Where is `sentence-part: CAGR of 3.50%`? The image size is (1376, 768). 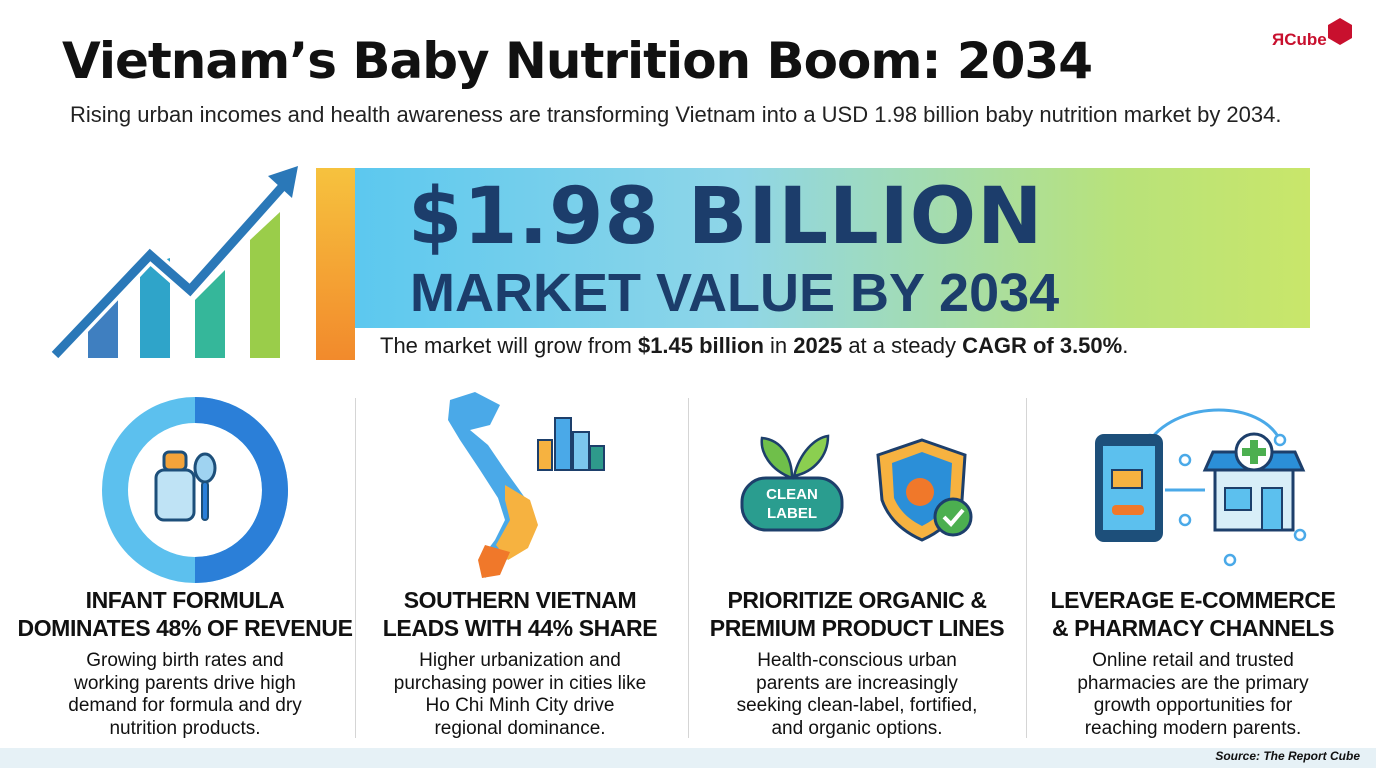
sentence-part: CAGR of 3.50% is located at coordinates (1042, 345).